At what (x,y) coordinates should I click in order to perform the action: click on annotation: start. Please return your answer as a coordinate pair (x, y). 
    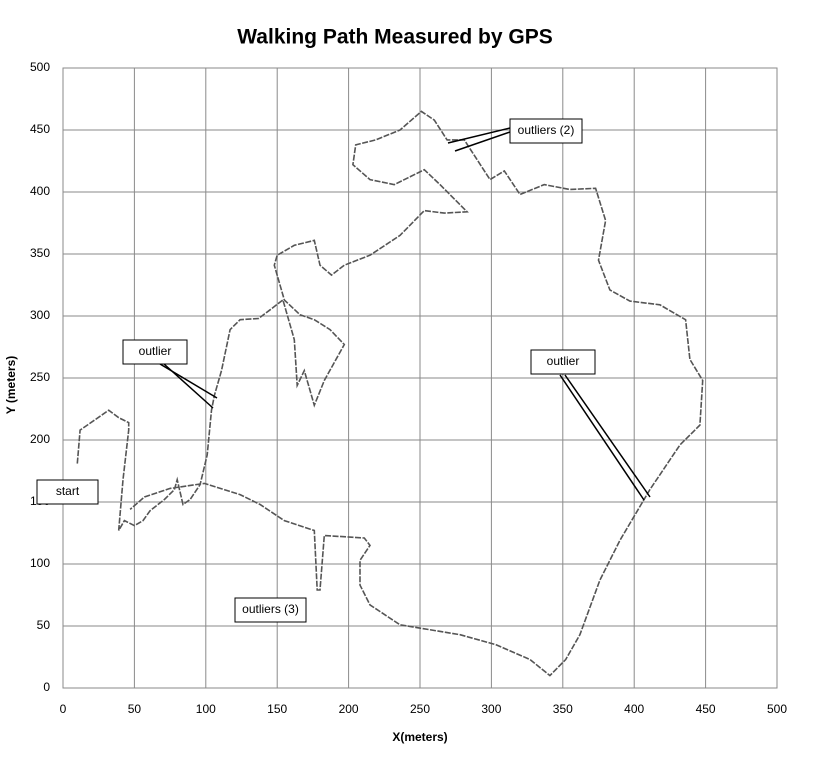
    Looking at the image, I should click on (68, 491).